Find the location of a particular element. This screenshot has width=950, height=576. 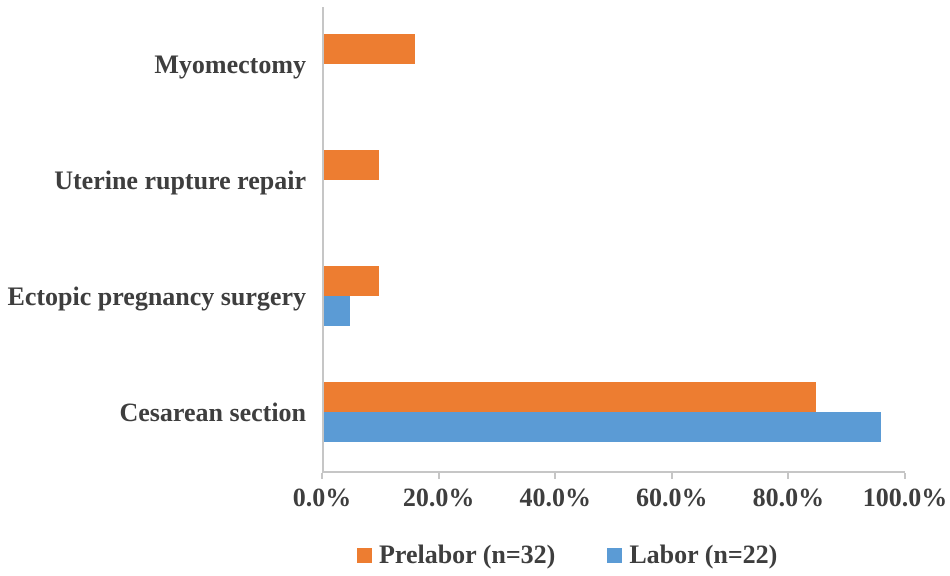

legend-item-labor: Labor (n=22) is located at coordinates (692, 555).